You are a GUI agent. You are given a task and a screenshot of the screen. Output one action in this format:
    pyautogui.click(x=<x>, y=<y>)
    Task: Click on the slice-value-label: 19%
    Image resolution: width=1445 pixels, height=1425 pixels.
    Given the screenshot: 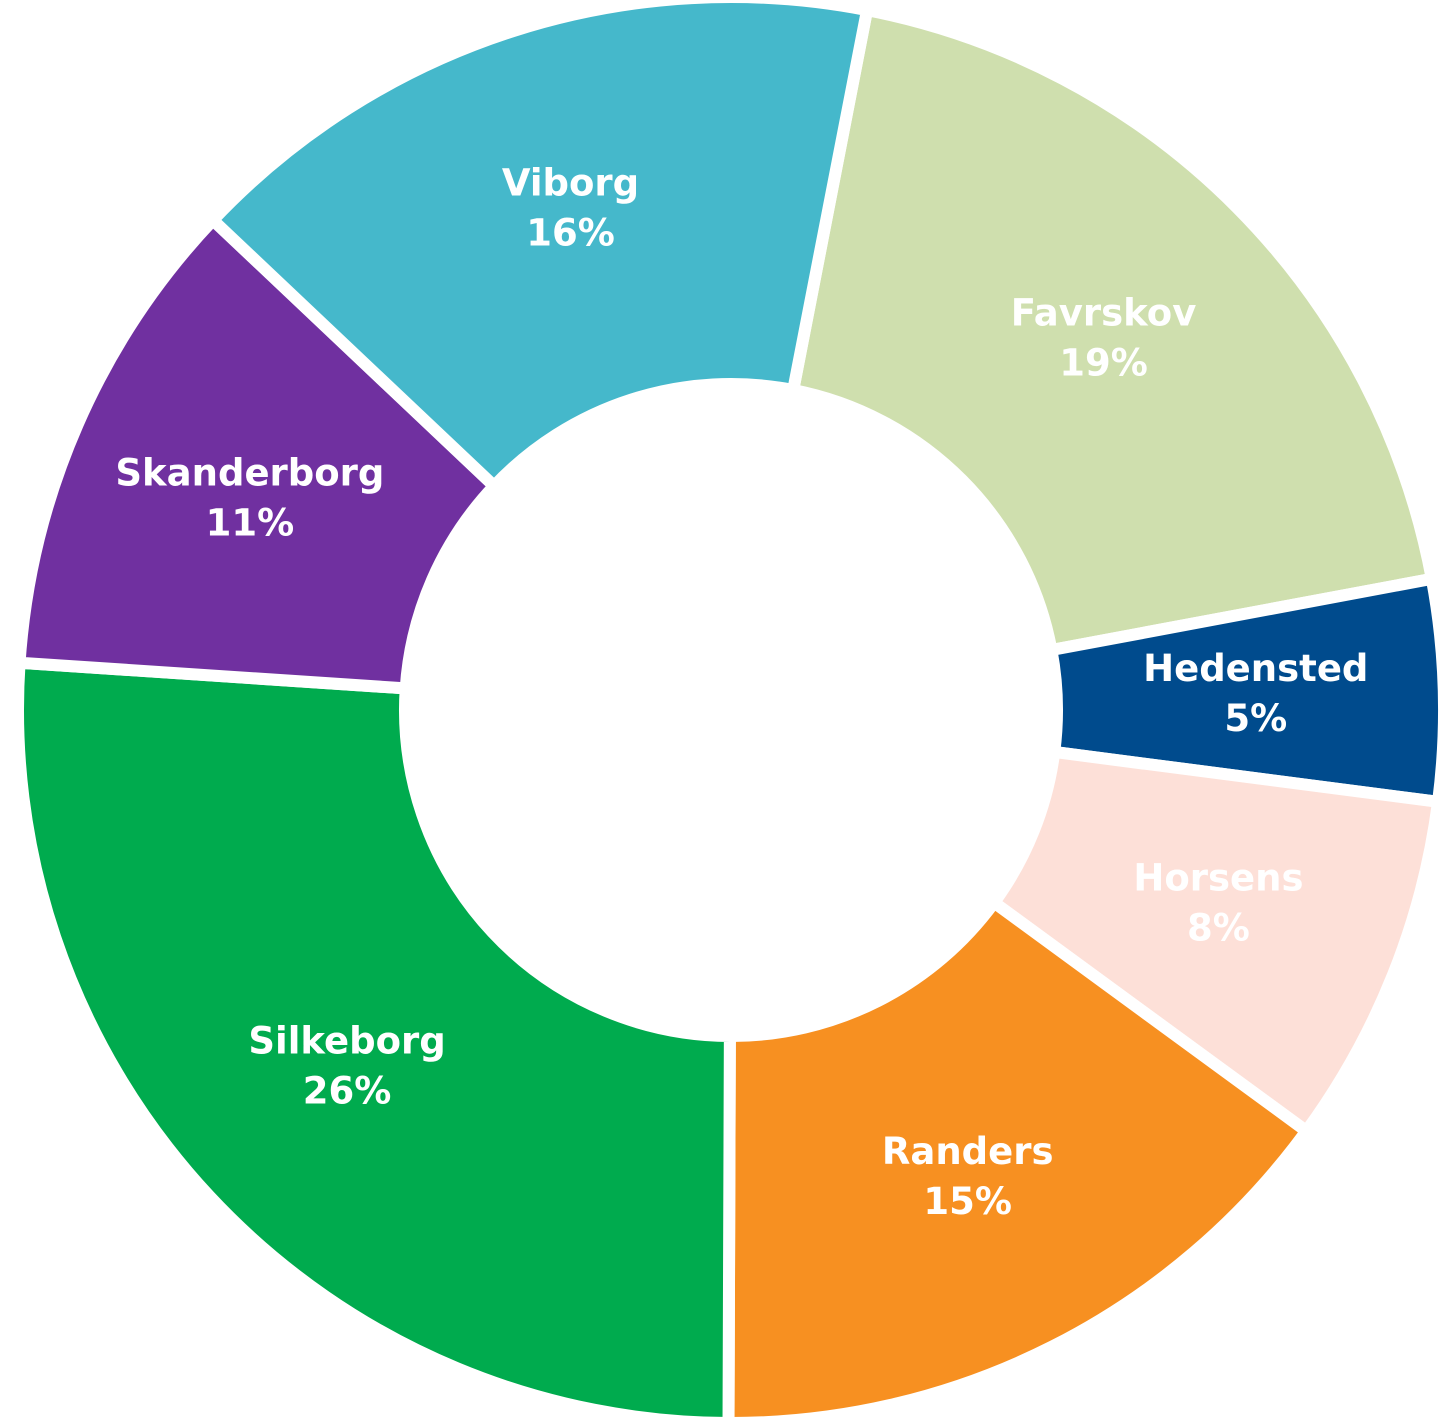 What is the action you would take?
    pyautogui.click(x=1103, y=363)
    